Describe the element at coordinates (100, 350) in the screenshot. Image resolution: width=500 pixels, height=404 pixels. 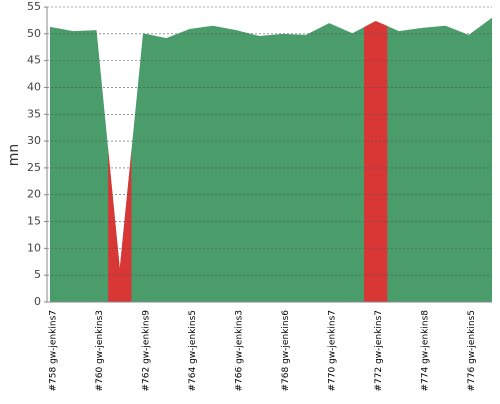
I see `x-tick-label: #760 gw-jenkins3` at that location.